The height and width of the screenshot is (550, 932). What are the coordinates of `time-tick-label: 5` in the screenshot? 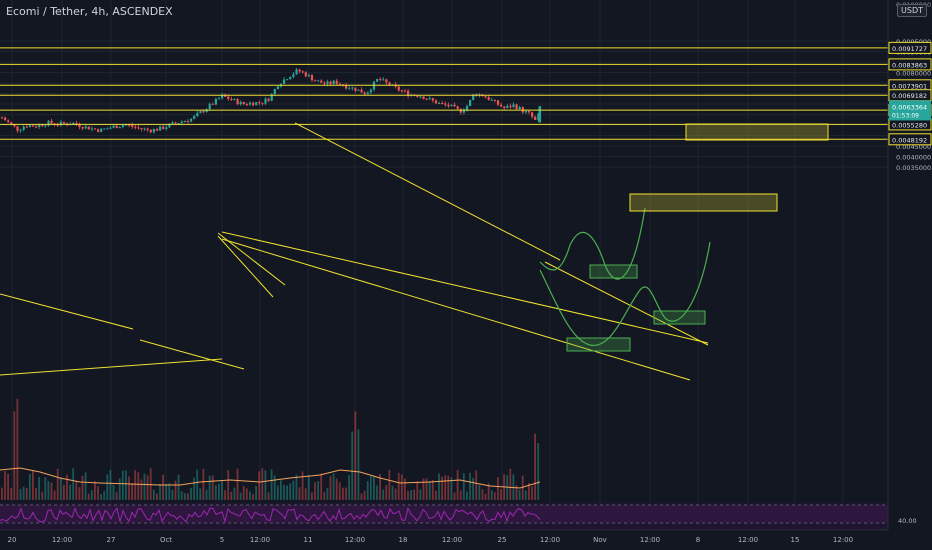 It's located at (222, 540).